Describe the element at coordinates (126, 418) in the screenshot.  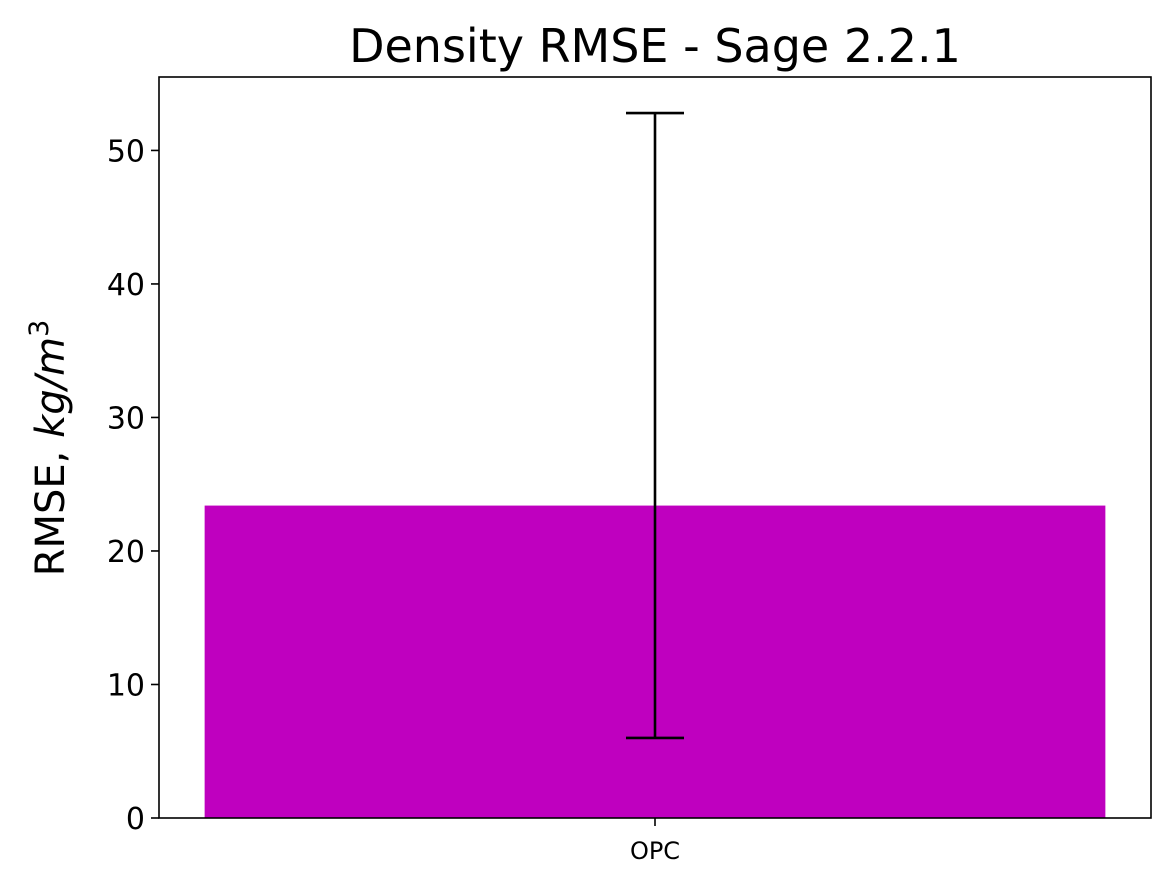
I see `y-tick-label: 30` at that location.